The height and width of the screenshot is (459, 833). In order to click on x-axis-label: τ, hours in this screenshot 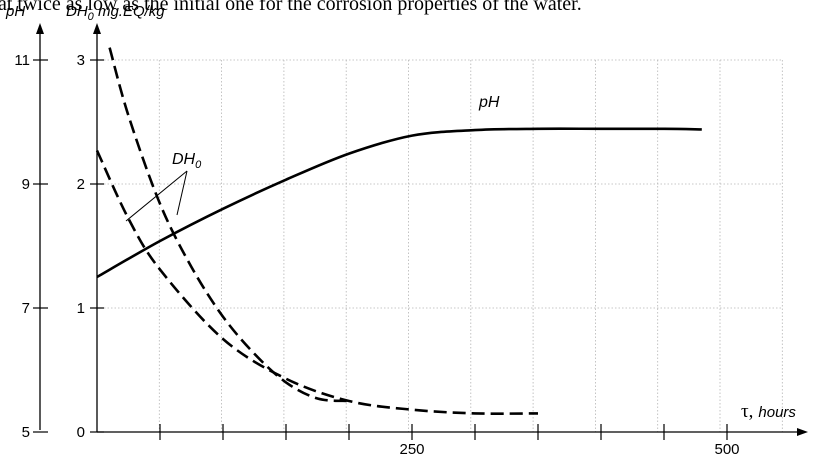, I will do `click(768, 411)`.